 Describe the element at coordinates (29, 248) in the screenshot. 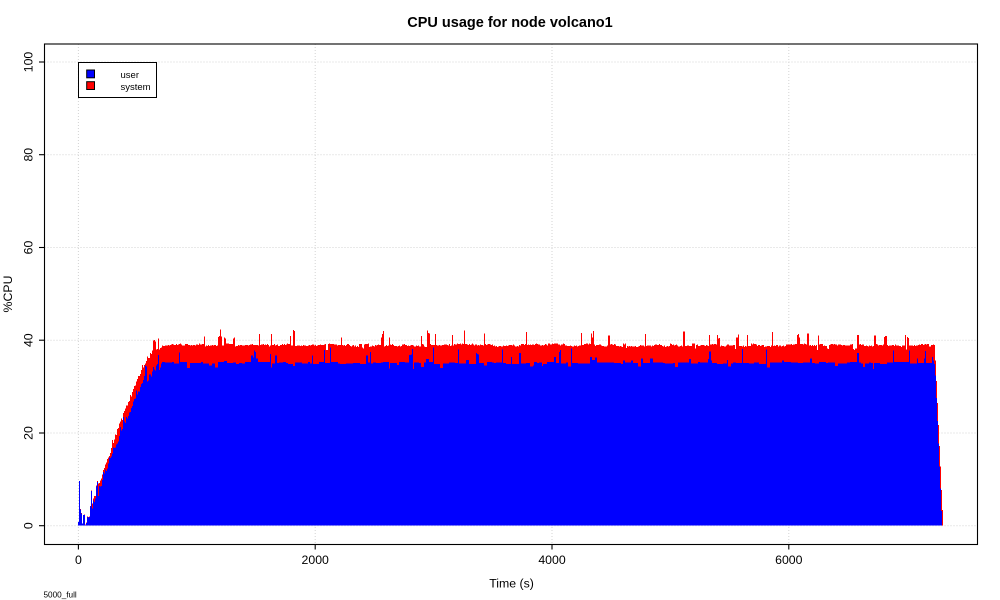

I see `svg-text: 60` at that location.